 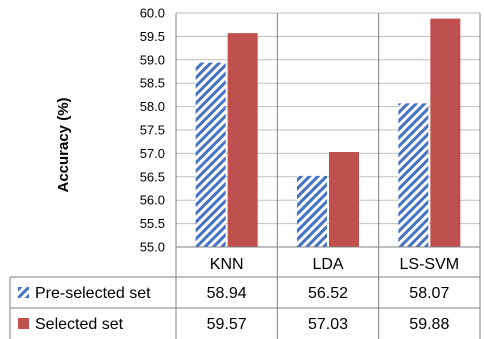 What do you see at coordinates (243, 140) in the screenshot?
I see `selected-bar-knn` at bounding box center [243, 140].